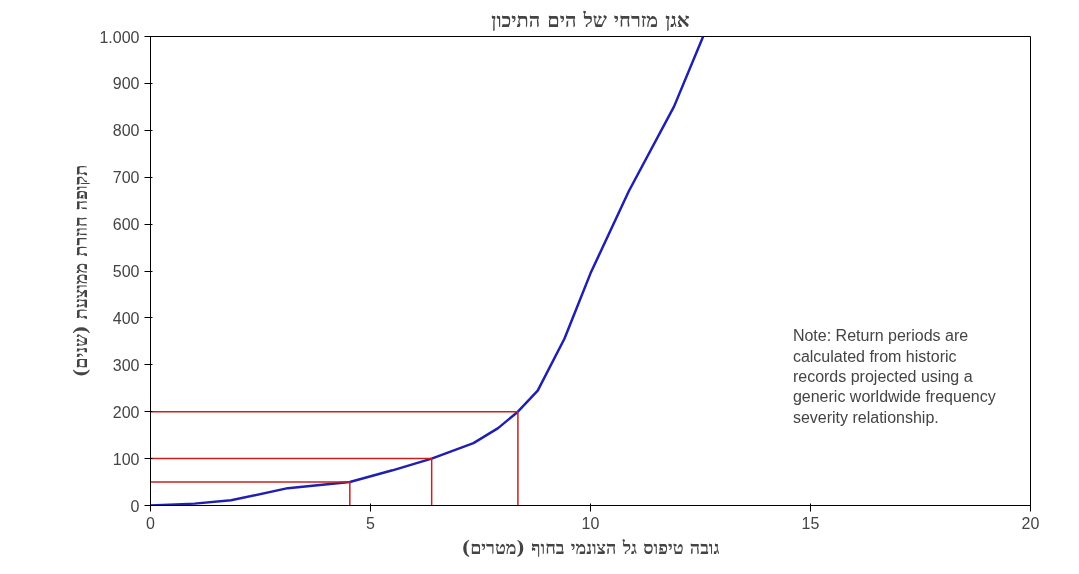  Describe the element at coordinates (126, 365) in the screenshot. I see `y-tick-label: 300` at that location.